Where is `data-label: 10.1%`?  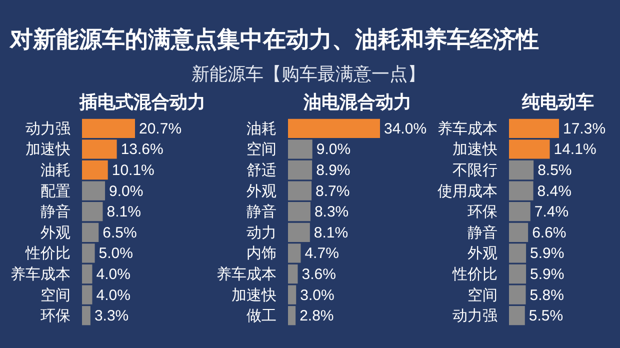 data-label: 10.1% is located at coordinates (133, 170).